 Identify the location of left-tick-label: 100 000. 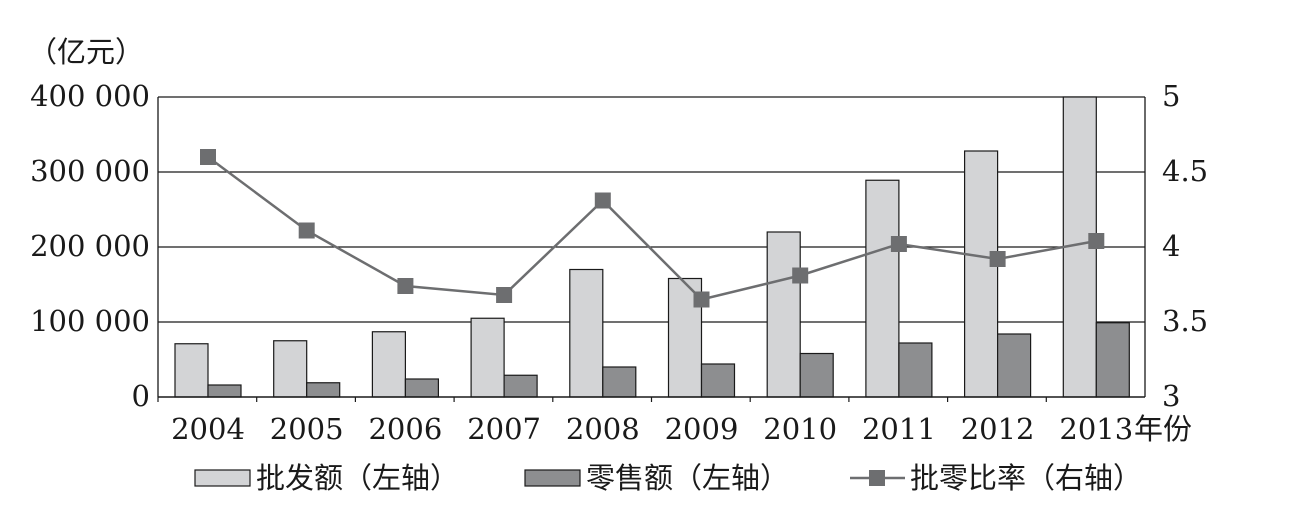
(90, 321).